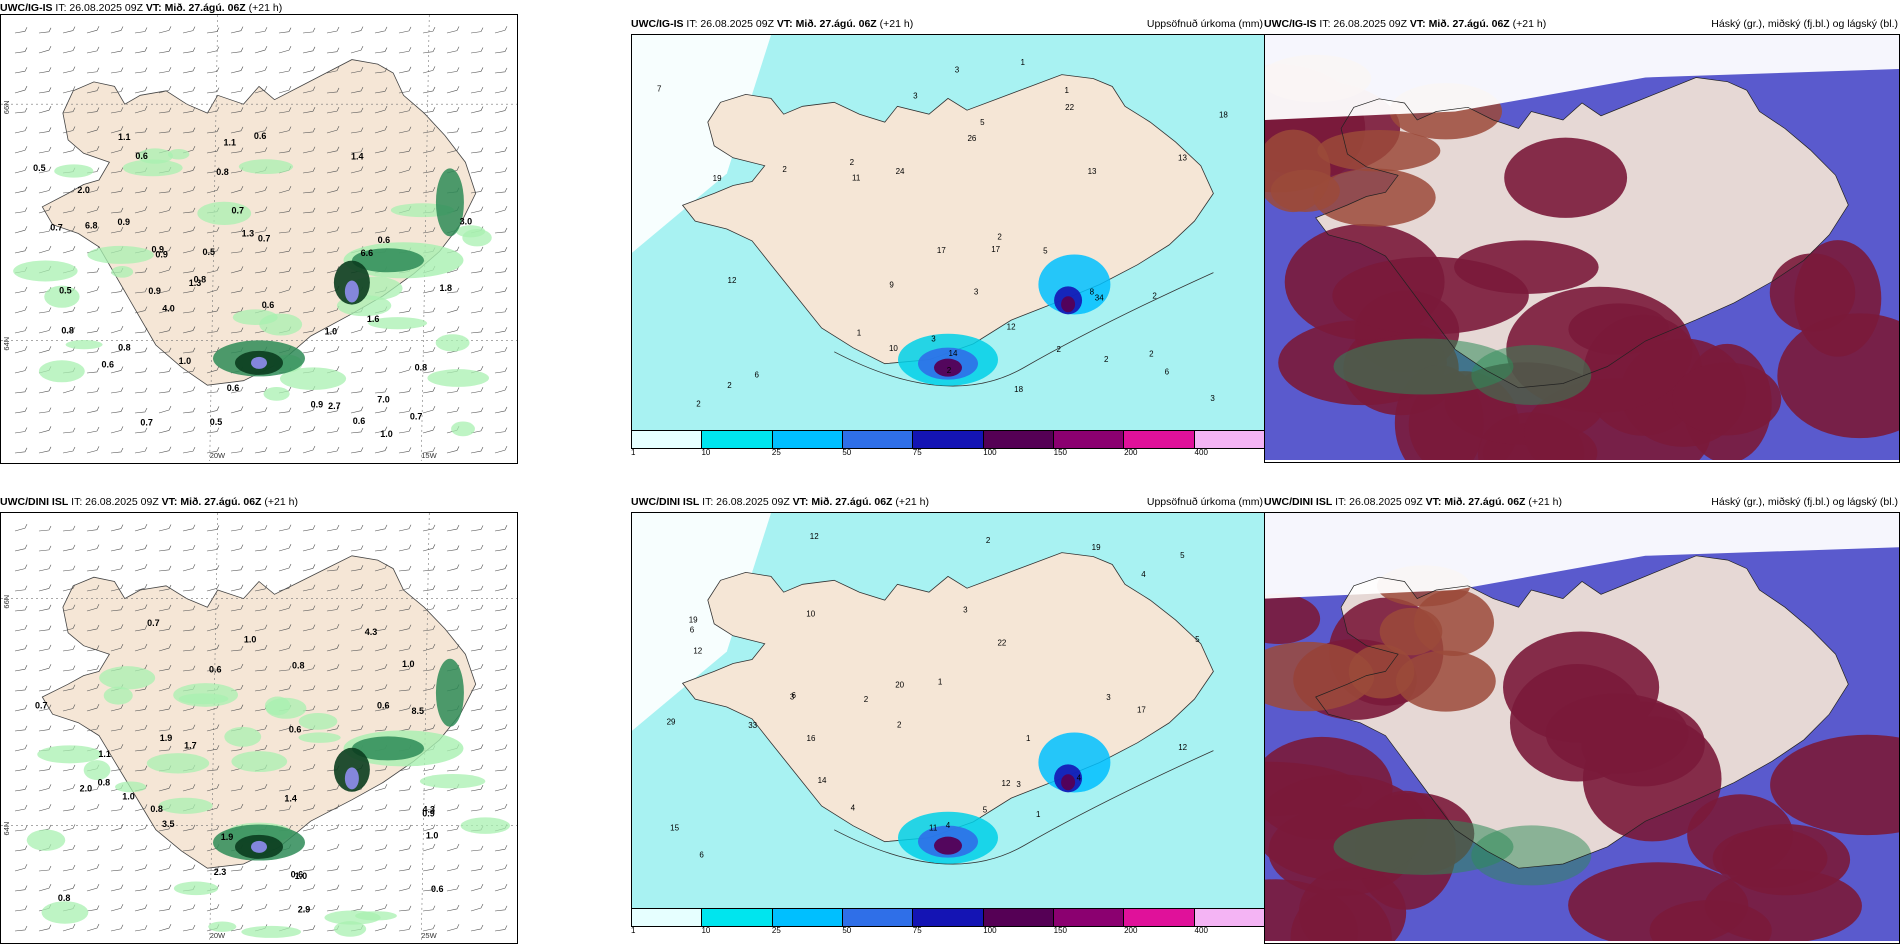 Image resolution: width=1900 pixels, height=950 pixels. Describe the element at coordinates (259, 712) in the screenshot. I see `iceland-landmass` at that location.